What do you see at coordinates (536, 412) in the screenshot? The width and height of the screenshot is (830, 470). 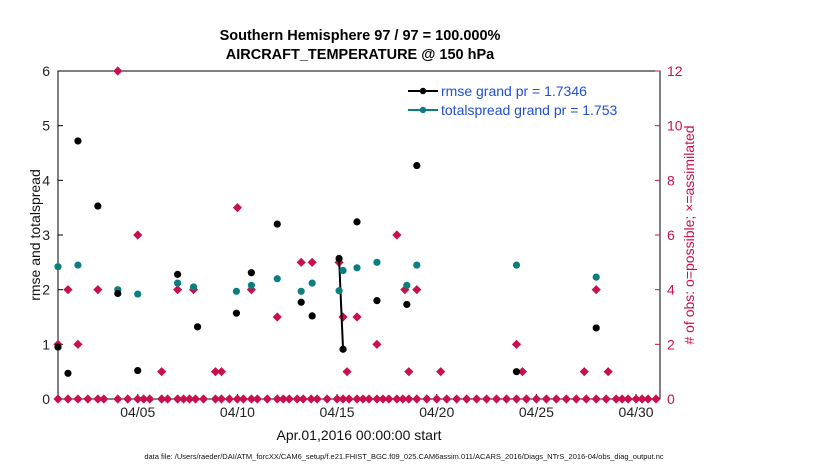 I see `x-tick-label: 04/25` at bounding box center [536, 412].